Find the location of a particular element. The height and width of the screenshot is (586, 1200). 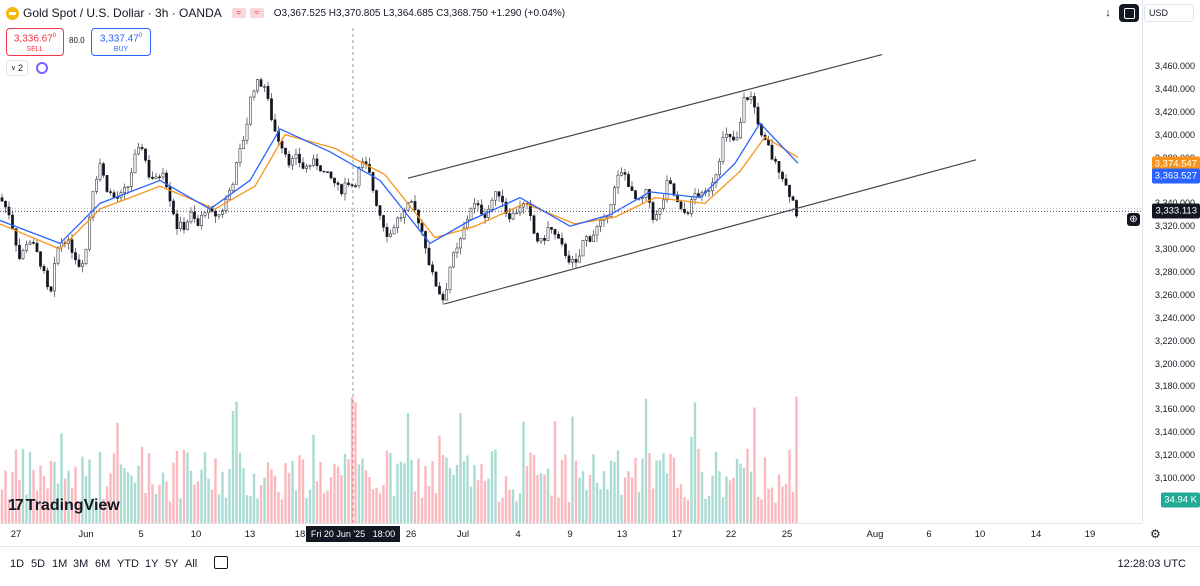

range-button-1m: 1M is located at coordinates (60, 564).